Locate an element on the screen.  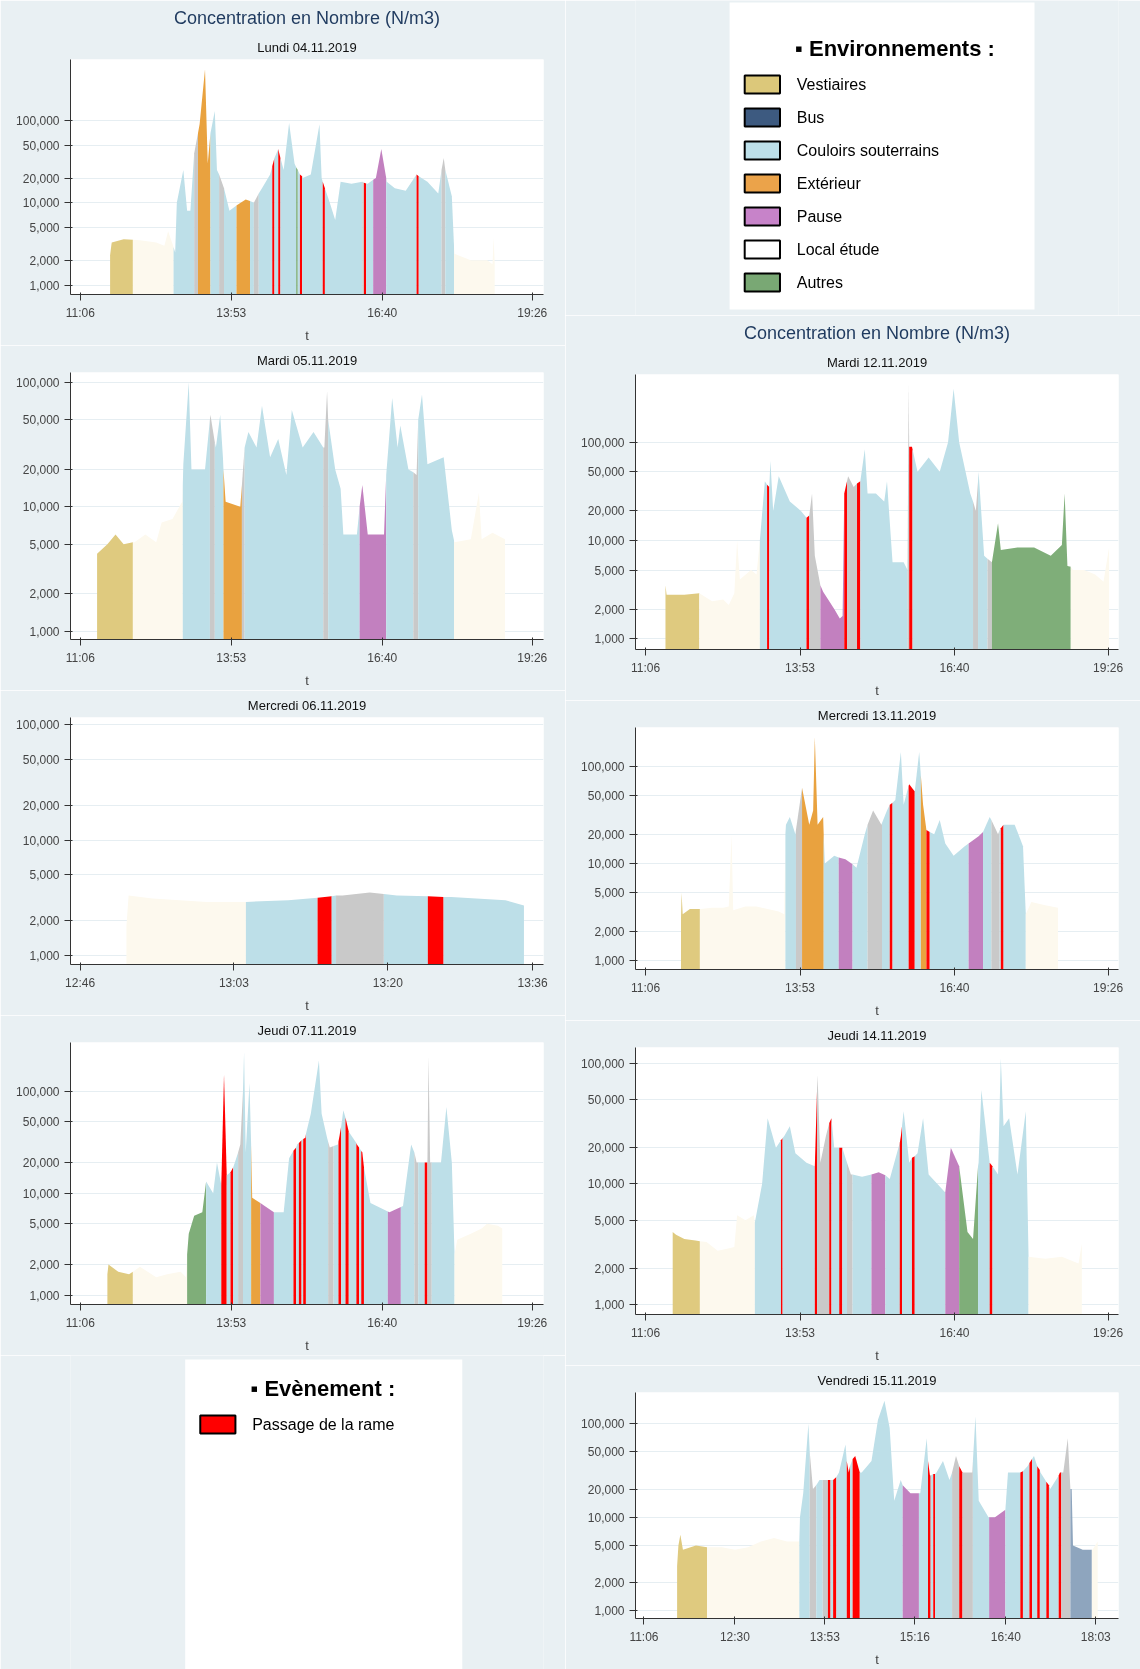
chart-subtitle: Mercredi 06.11.2019 is located at coordinates (307, 705).